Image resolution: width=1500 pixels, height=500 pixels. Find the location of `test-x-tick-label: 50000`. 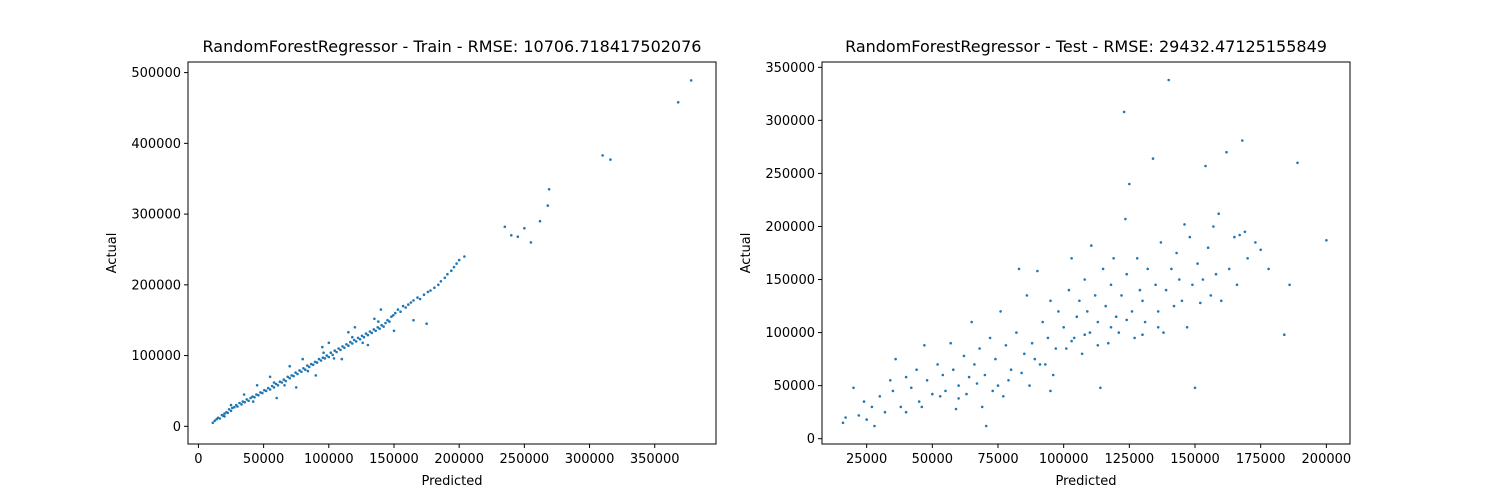

test-x-tick-label: 50000 is located at coordinates (932, 459).